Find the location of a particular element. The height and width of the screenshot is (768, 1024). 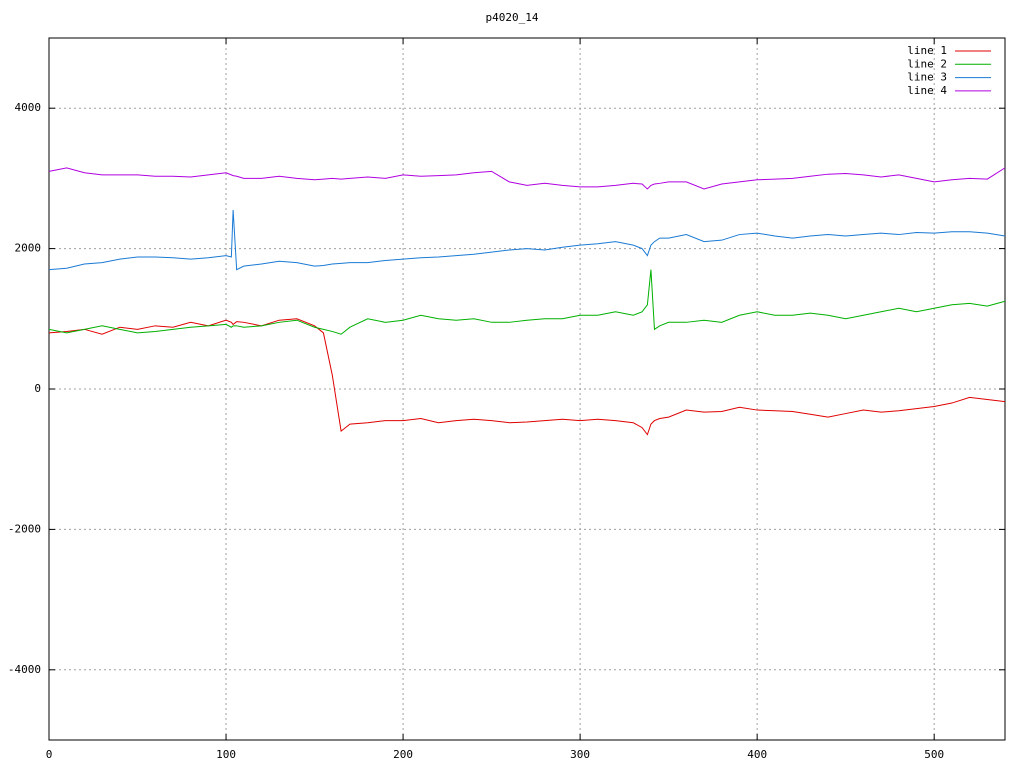

x-tick-label: 400 is located at coordinates (757, 754).